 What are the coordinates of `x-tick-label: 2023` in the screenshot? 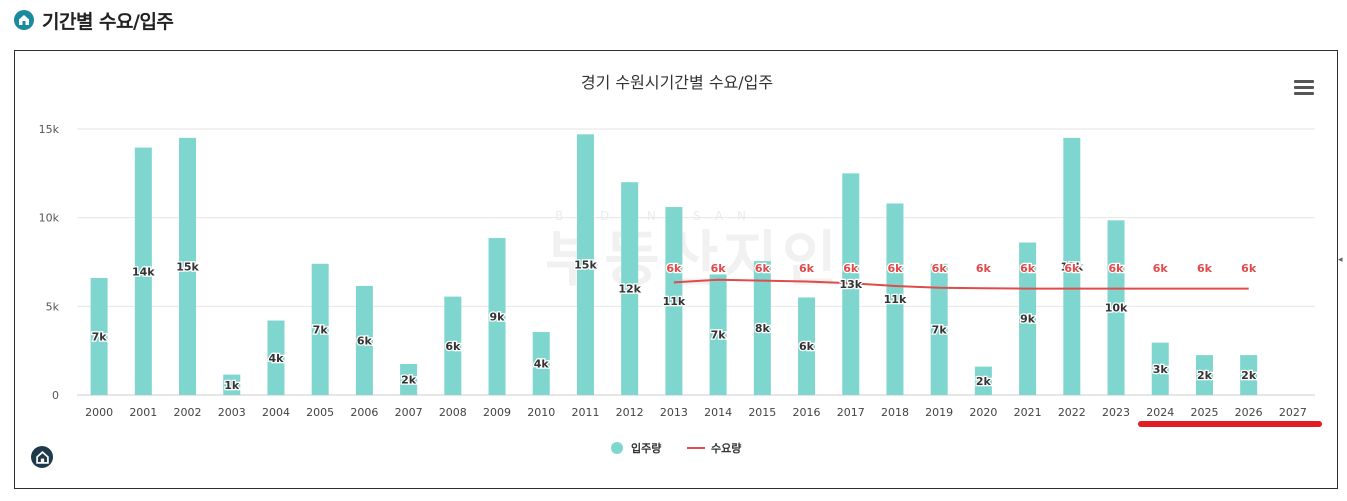 It's located at (1116, 412).